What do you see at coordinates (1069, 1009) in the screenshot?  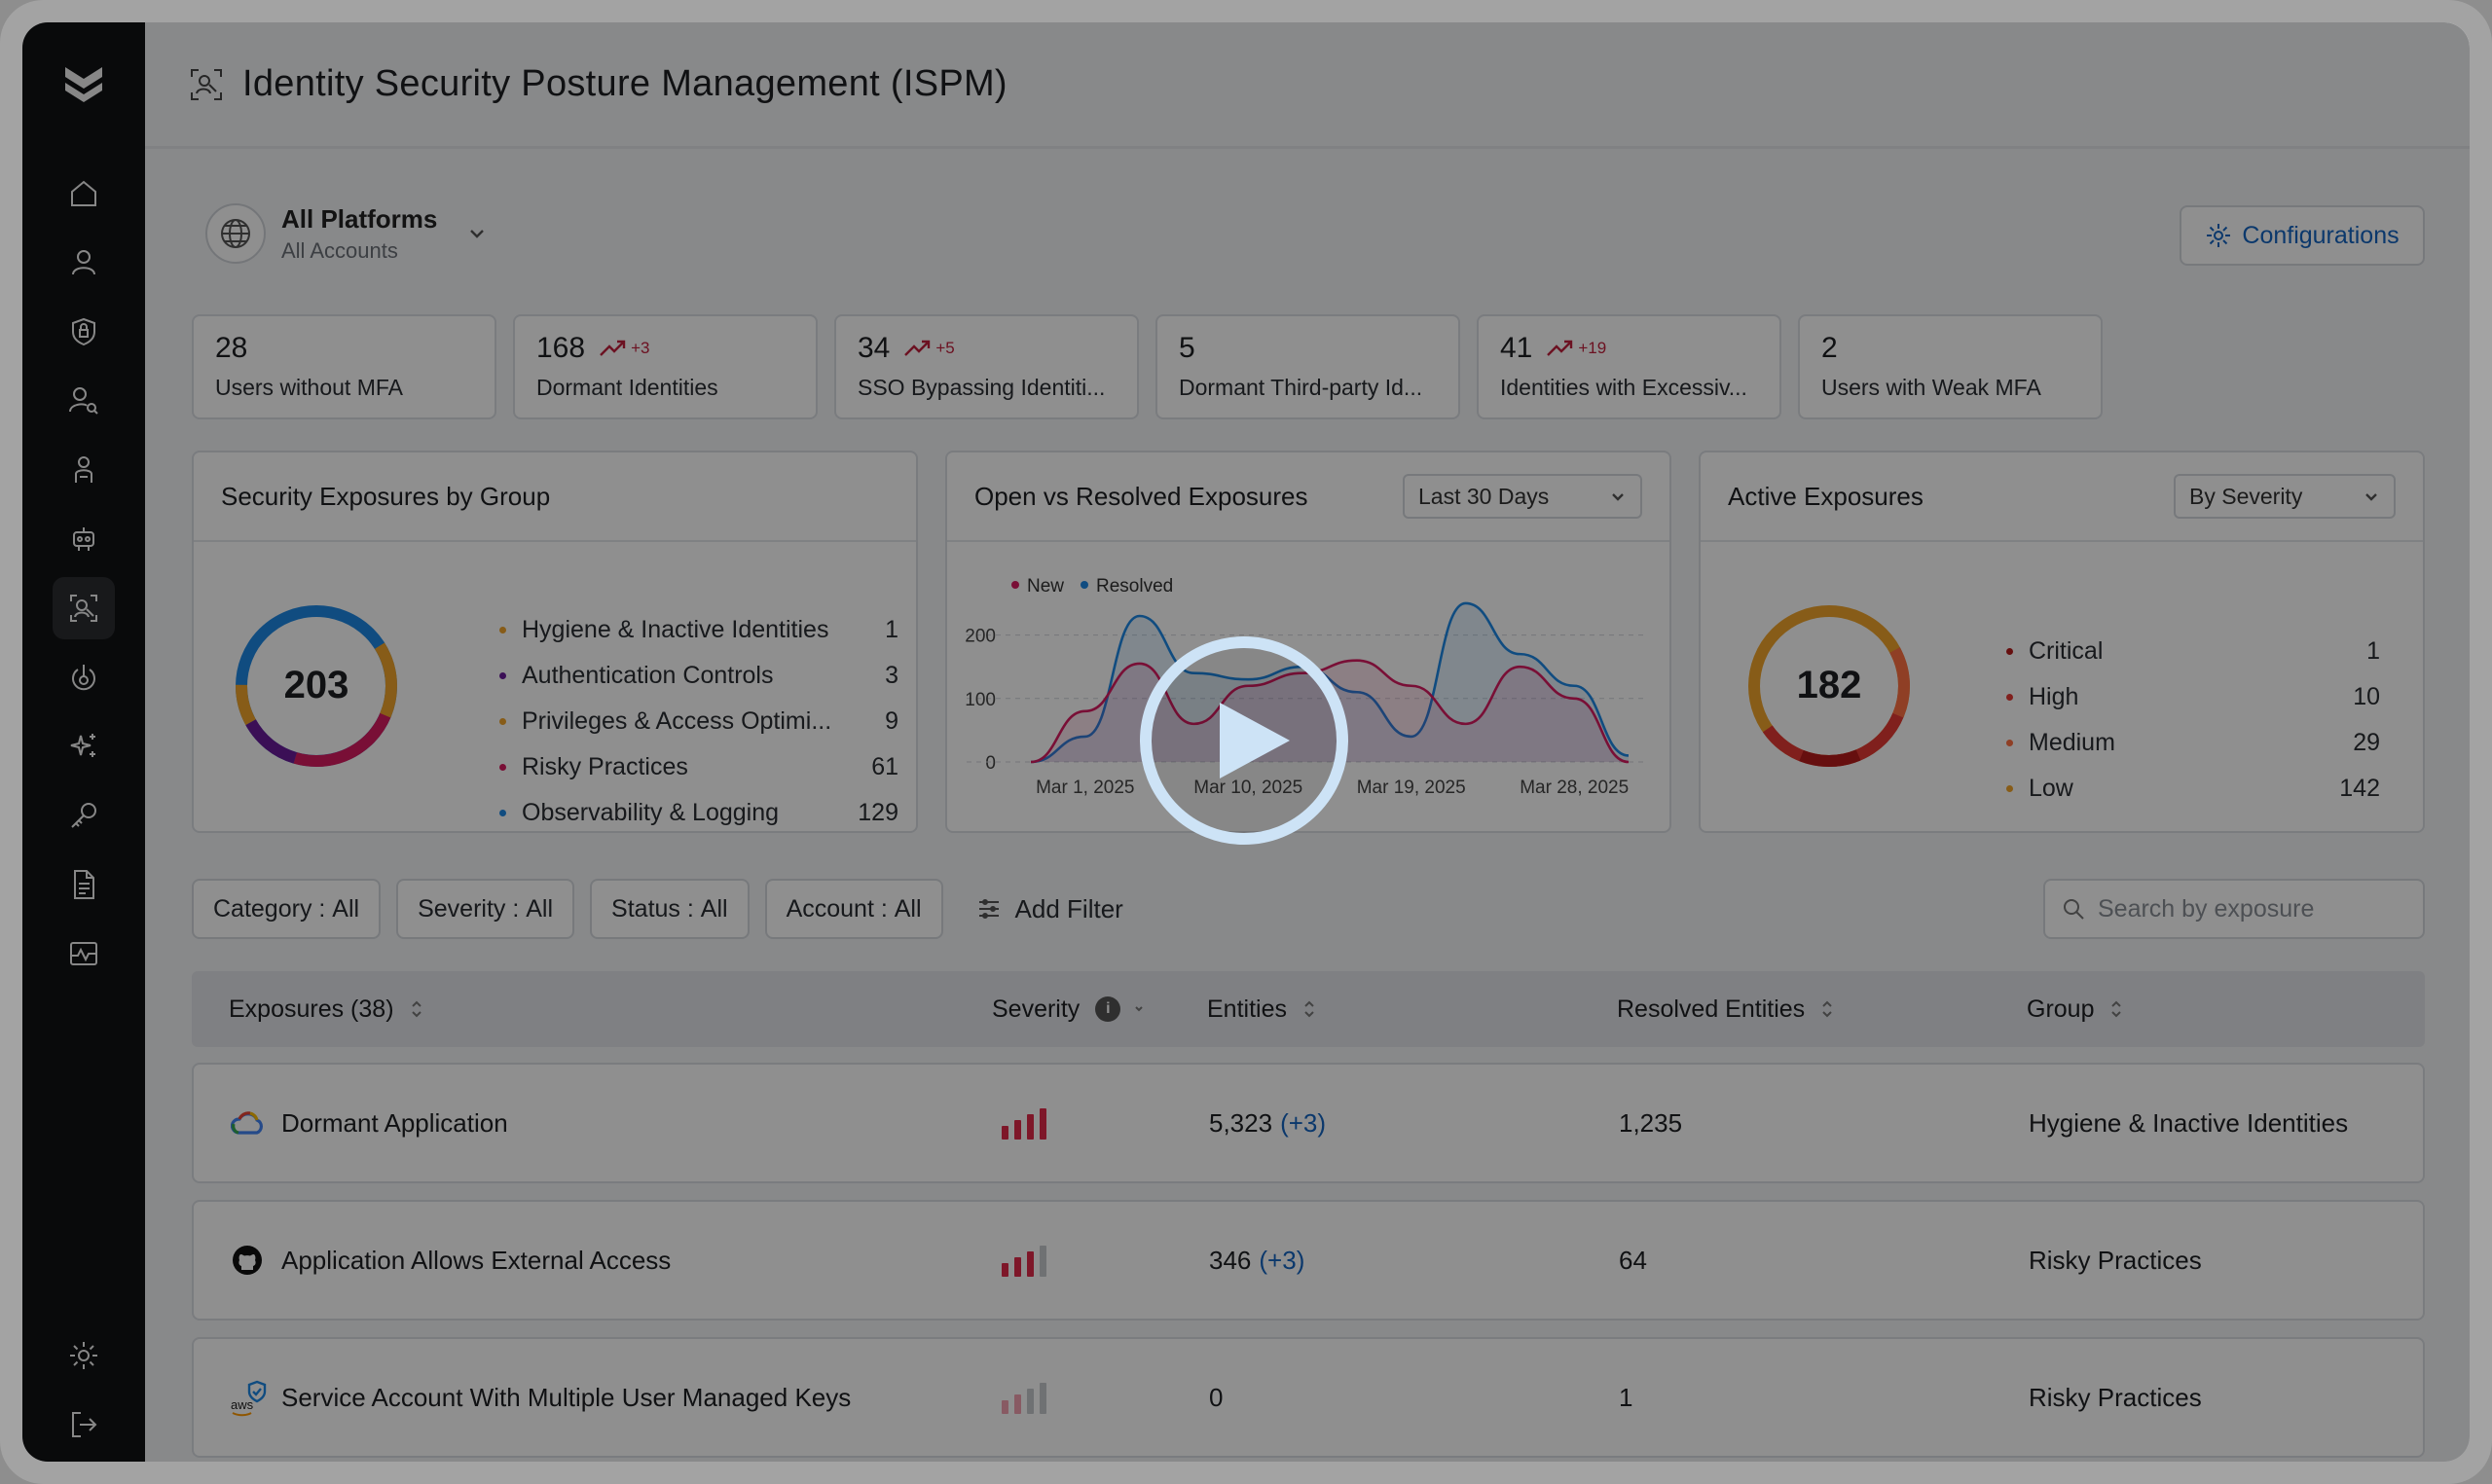 I see `col-severity: Severity i` at bounding box center [1069, 1009].